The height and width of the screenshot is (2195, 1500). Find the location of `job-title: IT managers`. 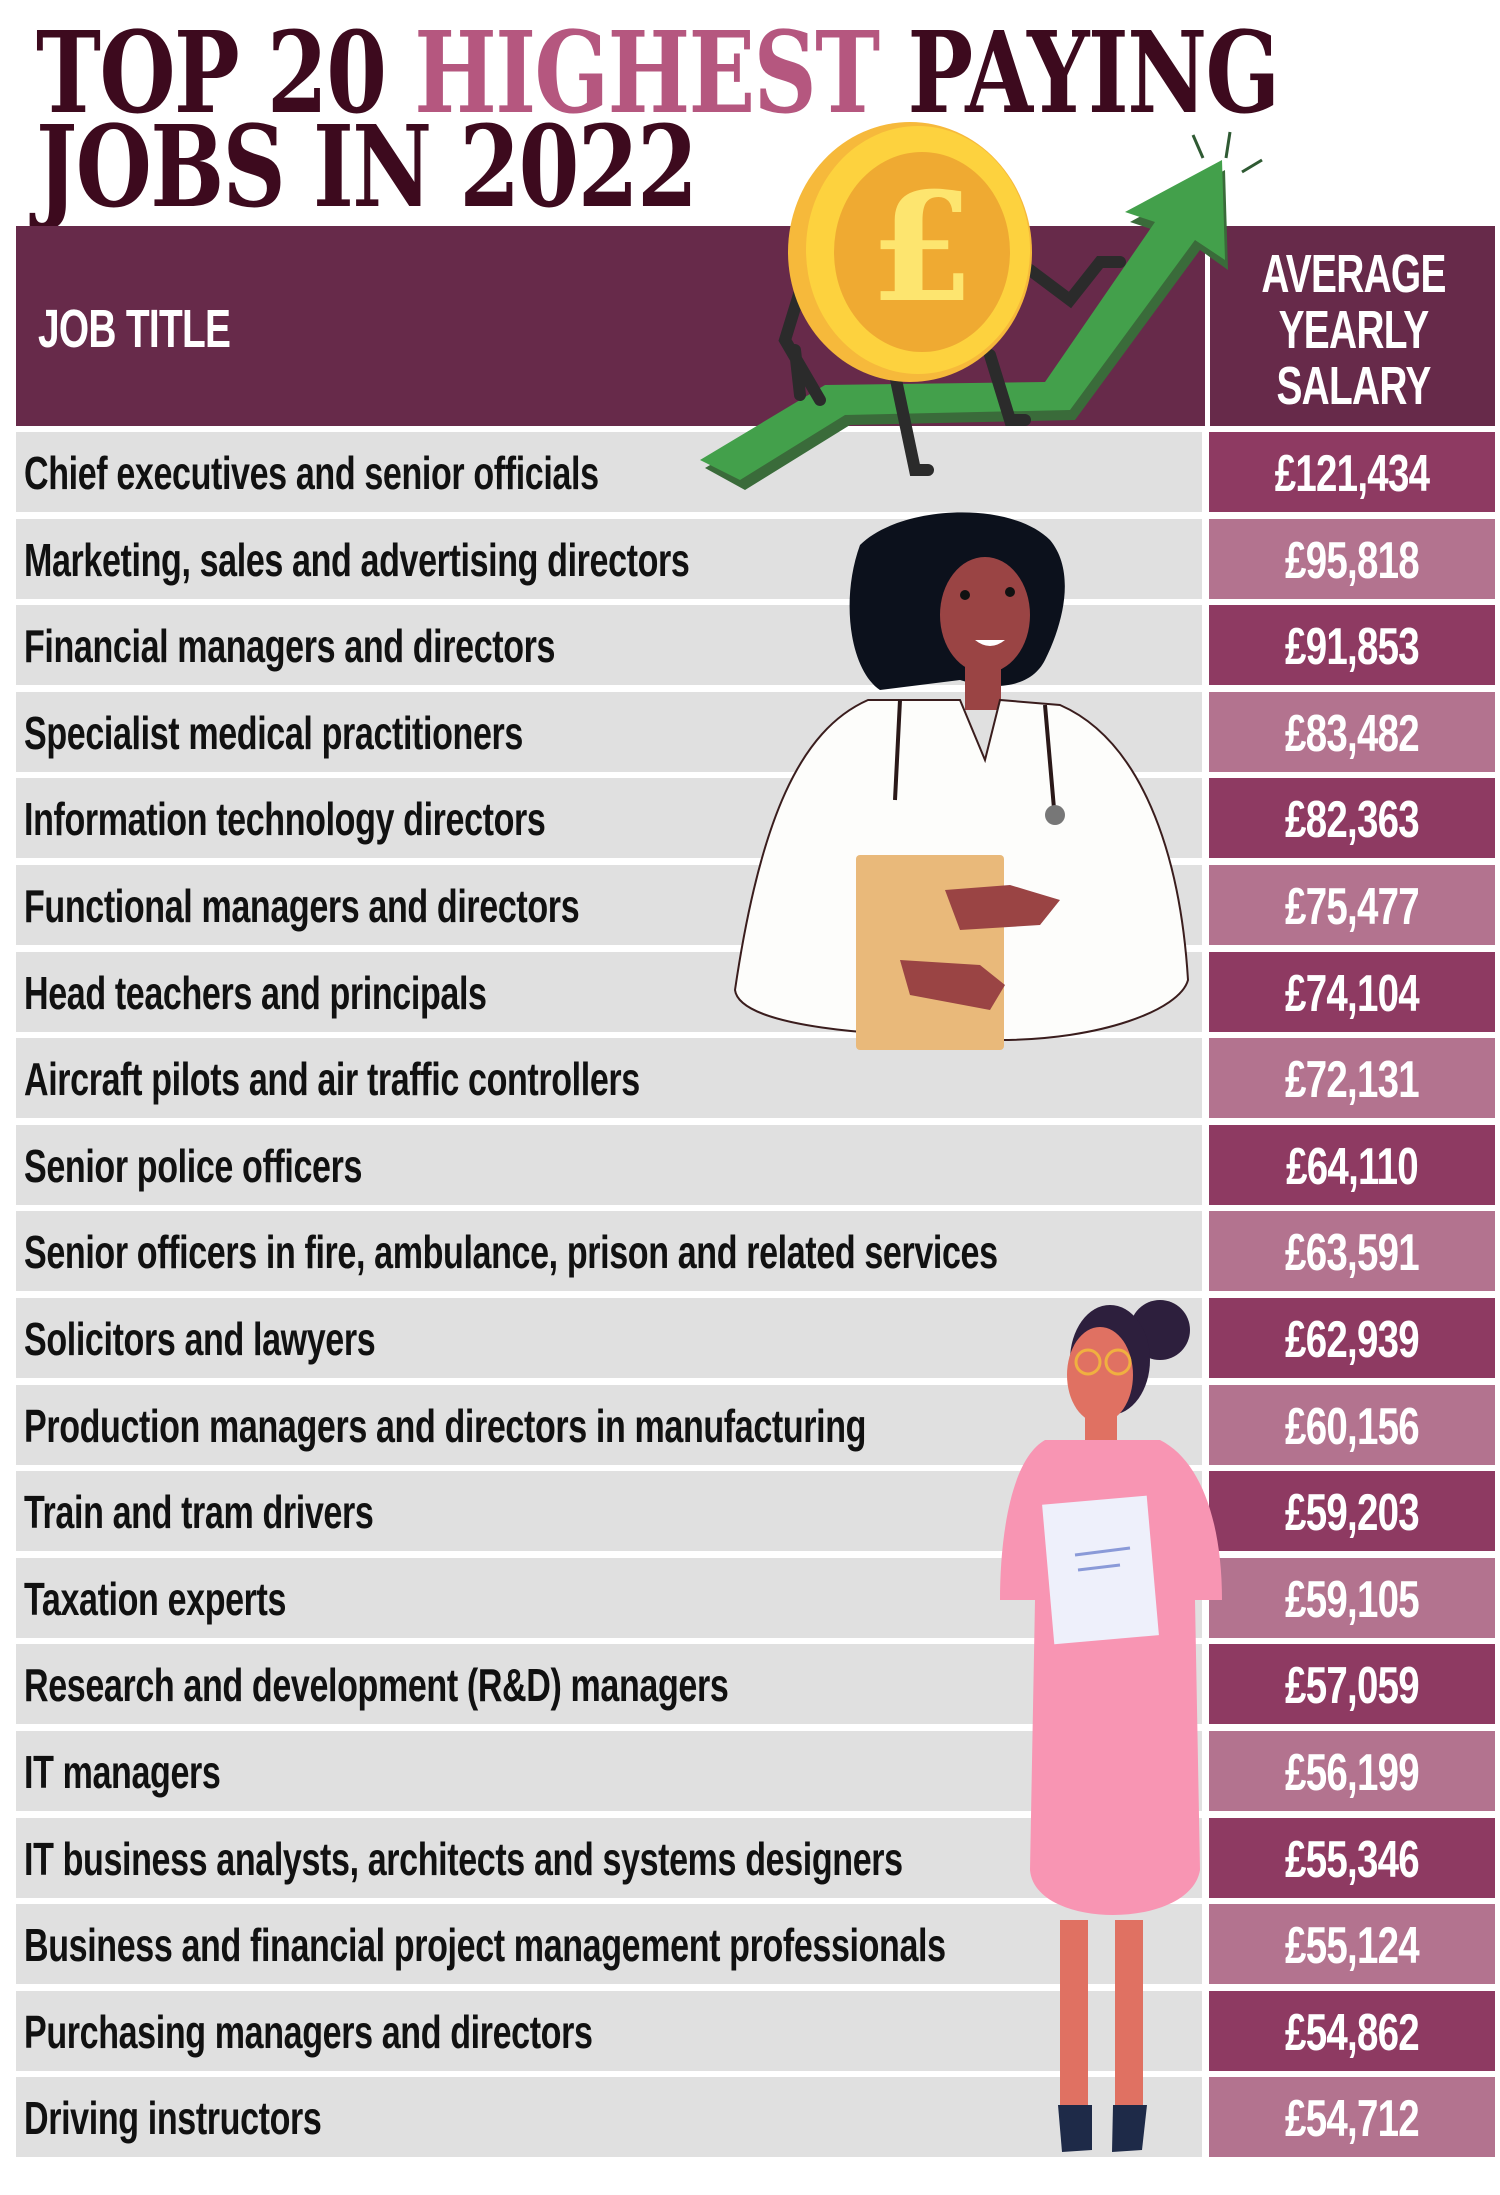

job-title: IT managers is located at coordinates (122, 1771).